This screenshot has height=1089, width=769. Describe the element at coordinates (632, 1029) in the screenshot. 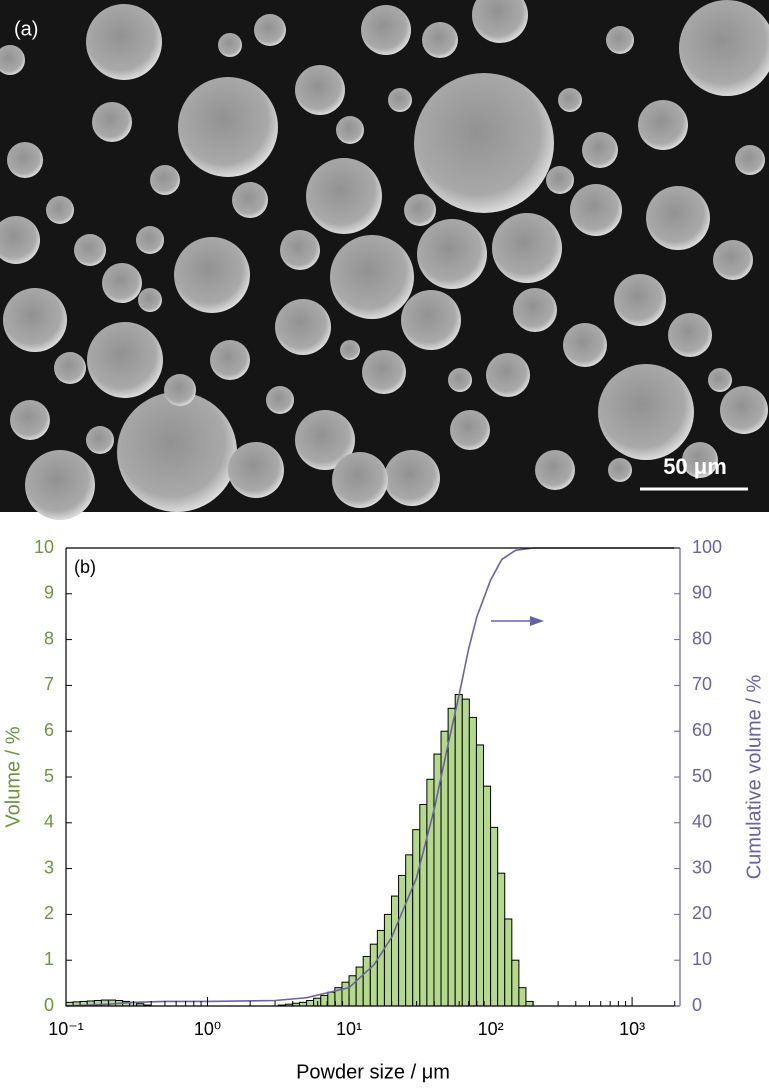

I see `x-tick-label: 10³` at that location.